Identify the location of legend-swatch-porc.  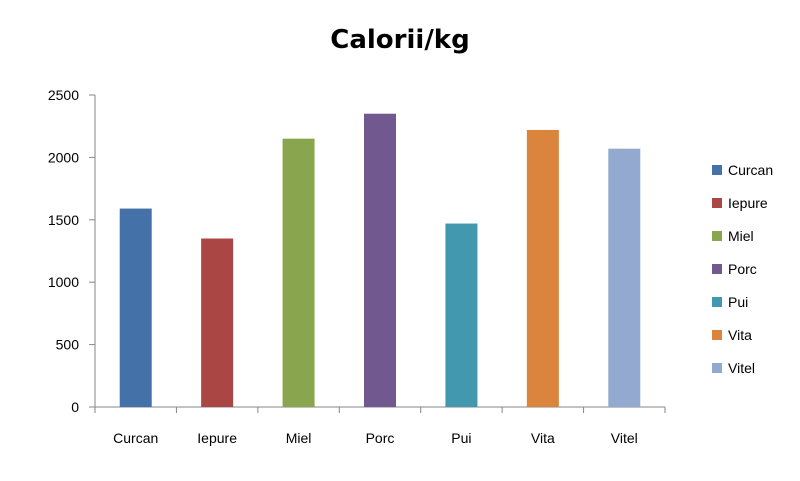
(717, 269).